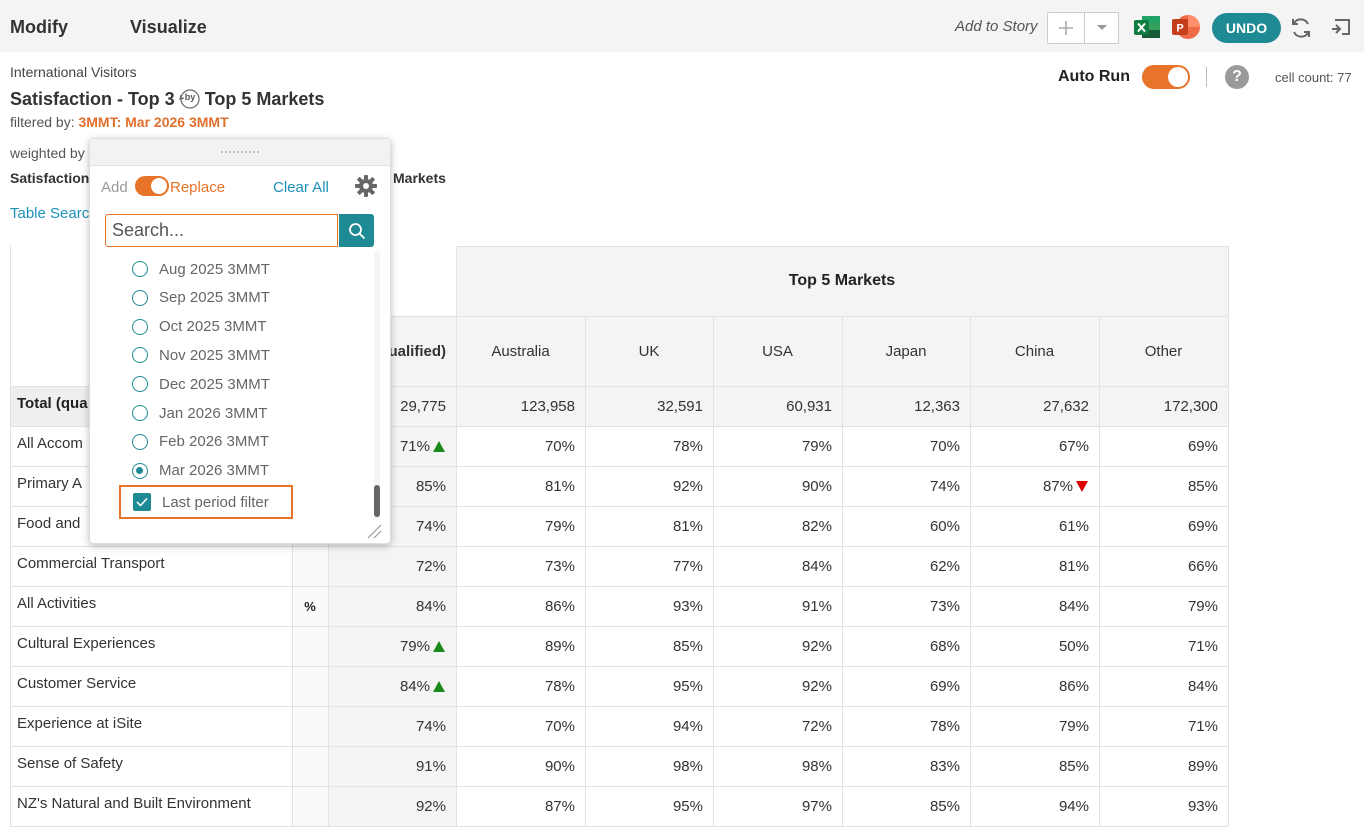 This screenshot has width=1364, height=840. What do you see at coordinates (50, 443) in the screenshot?
I see `row-label: All Accom` at bounding box center [50, 443].